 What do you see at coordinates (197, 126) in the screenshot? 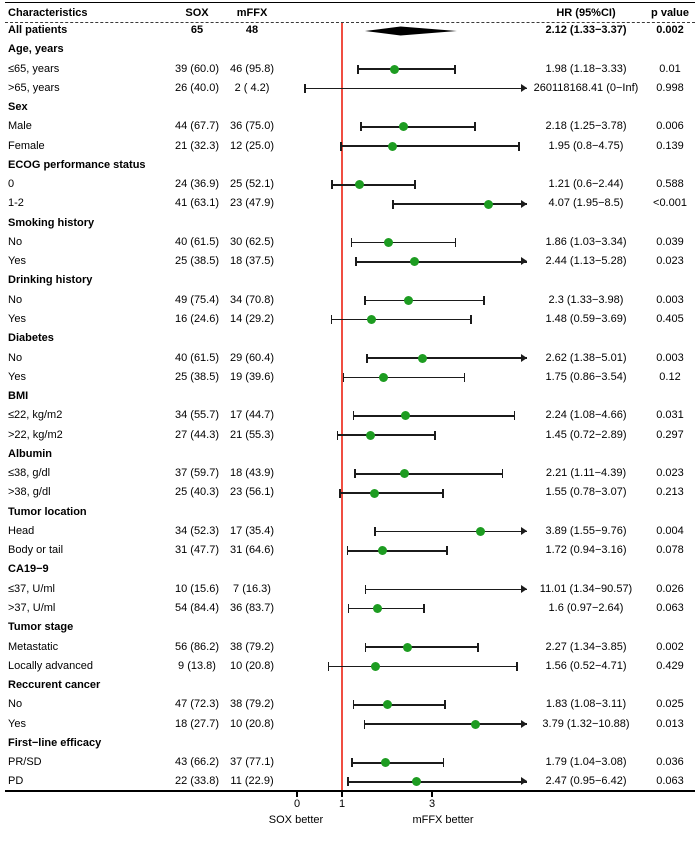
I see `sox-count: 44 (67.7)` at bounding box center [197, 126].